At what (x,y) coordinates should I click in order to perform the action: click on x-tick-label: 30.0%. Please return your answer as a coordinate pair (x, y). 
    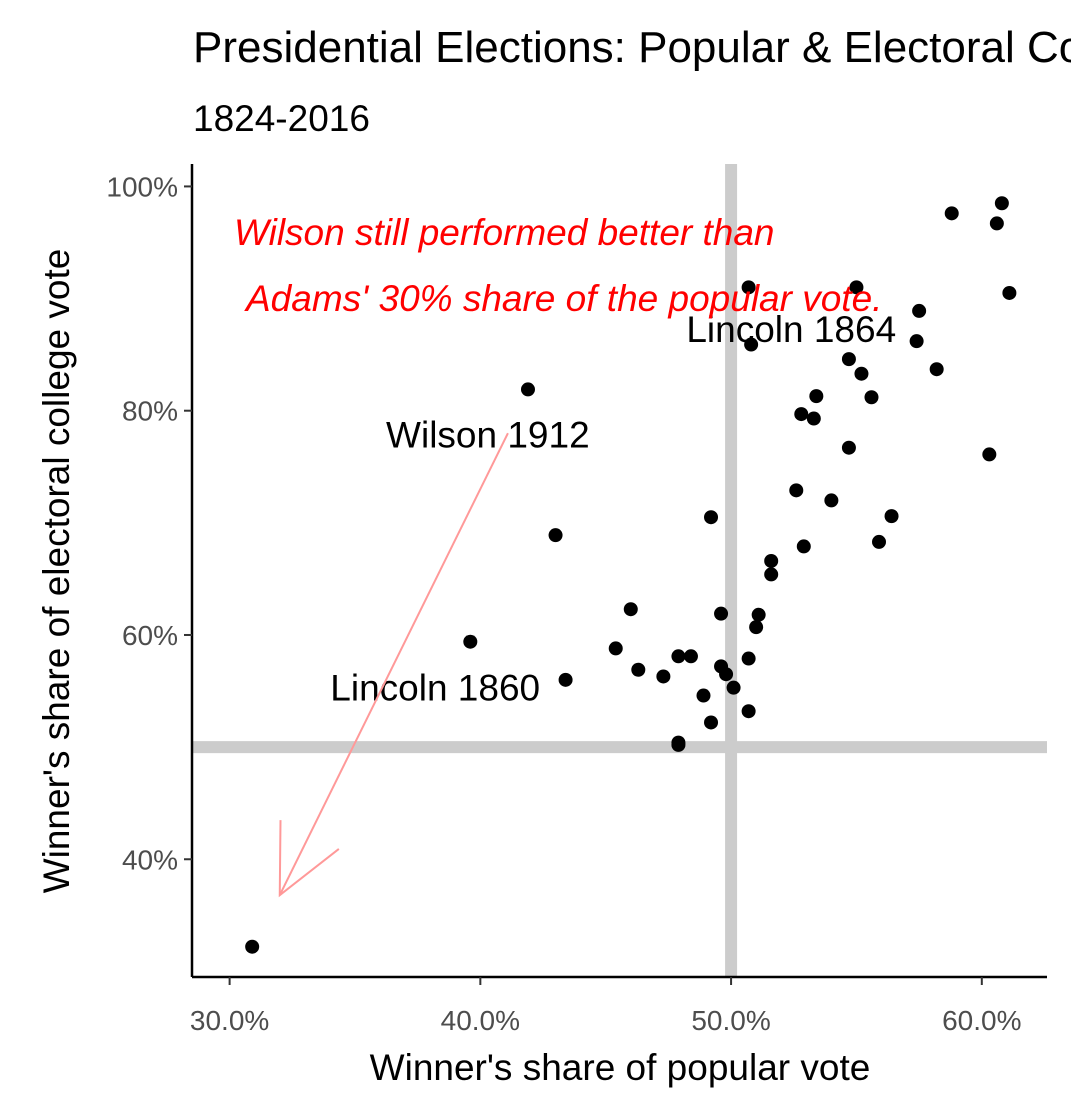
    Looking at the image, I should click on (229, 1020).